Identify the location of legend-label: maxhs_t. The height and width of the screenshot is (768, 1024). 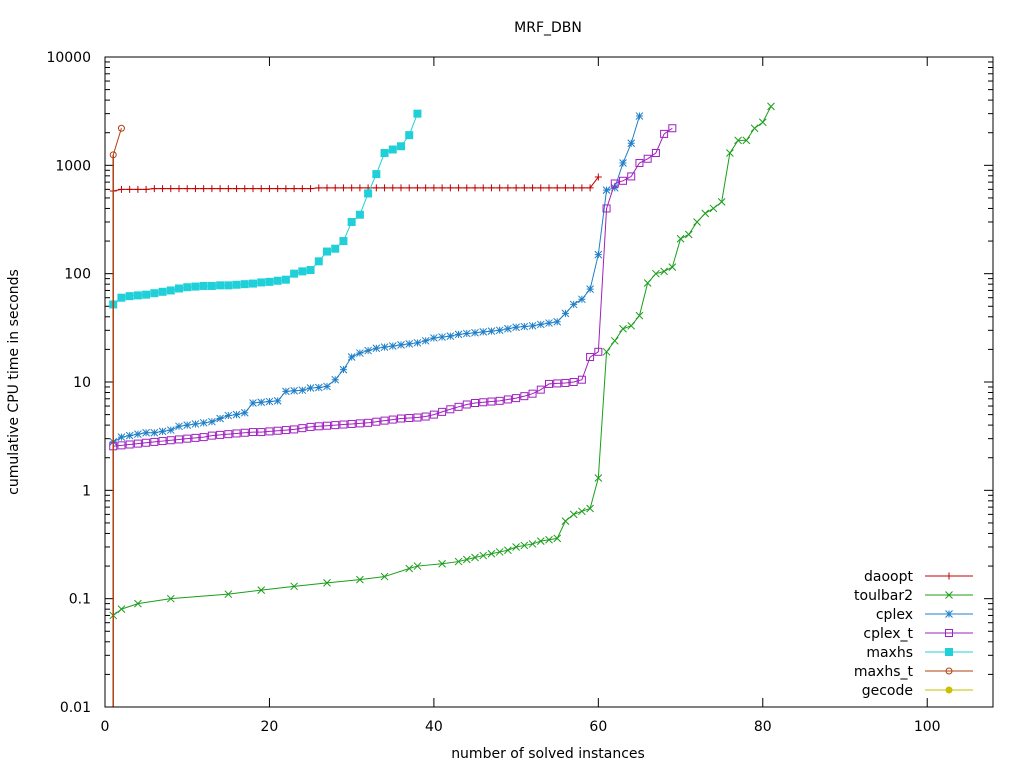
(884, 672).